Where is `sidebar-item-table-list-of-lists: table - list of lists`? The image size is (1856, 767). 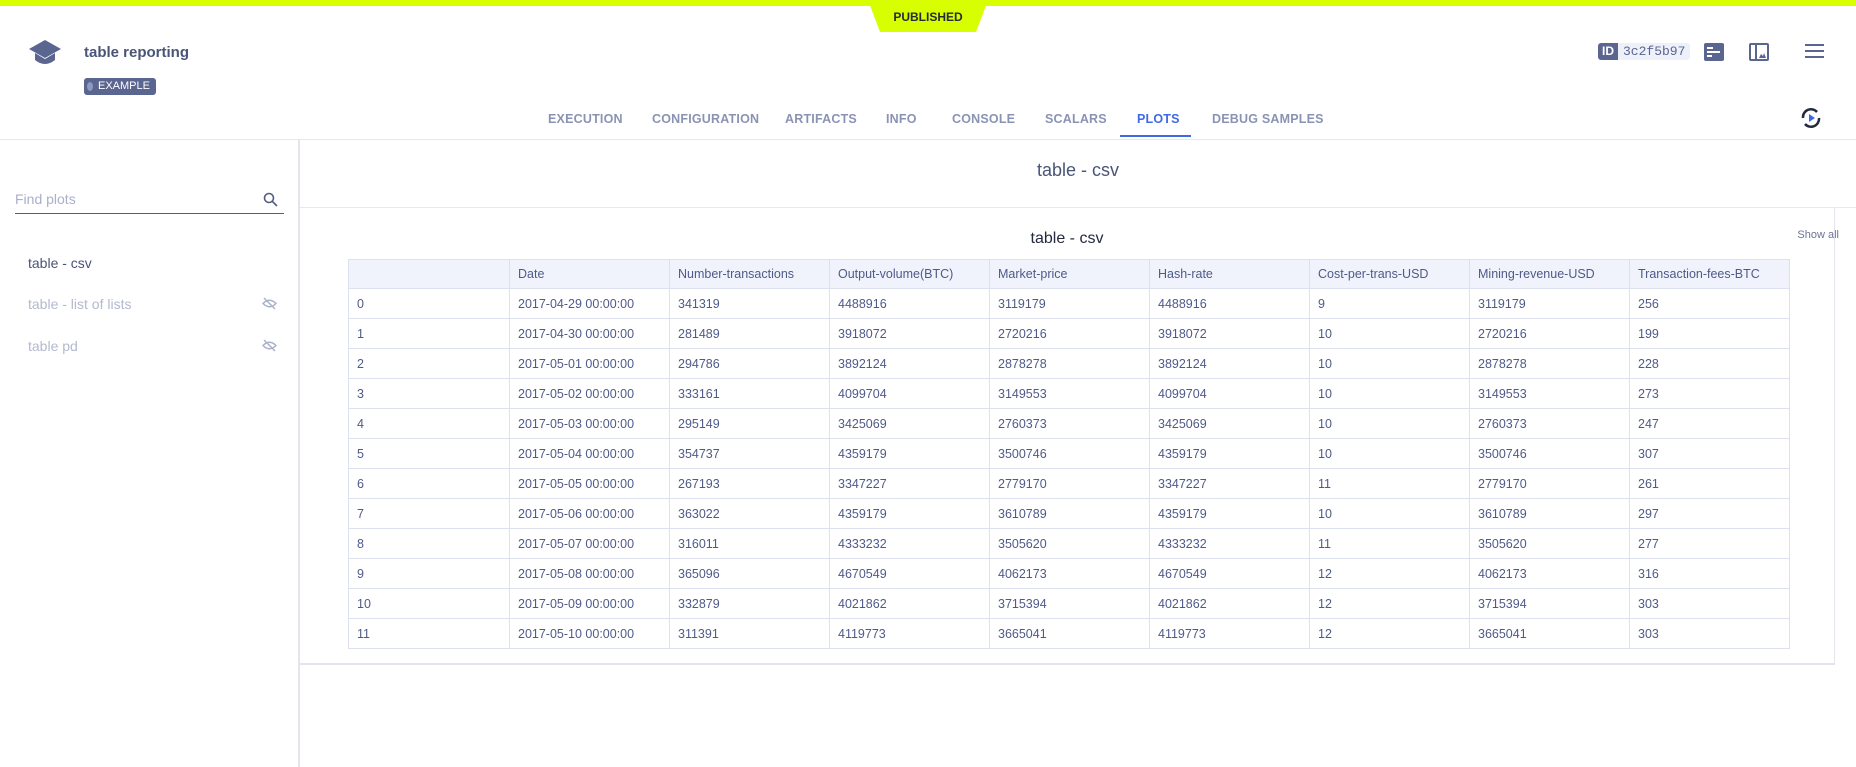 sidebar-item-table-list-of-lists: table - list of lists is located at coordinates (80, 304).